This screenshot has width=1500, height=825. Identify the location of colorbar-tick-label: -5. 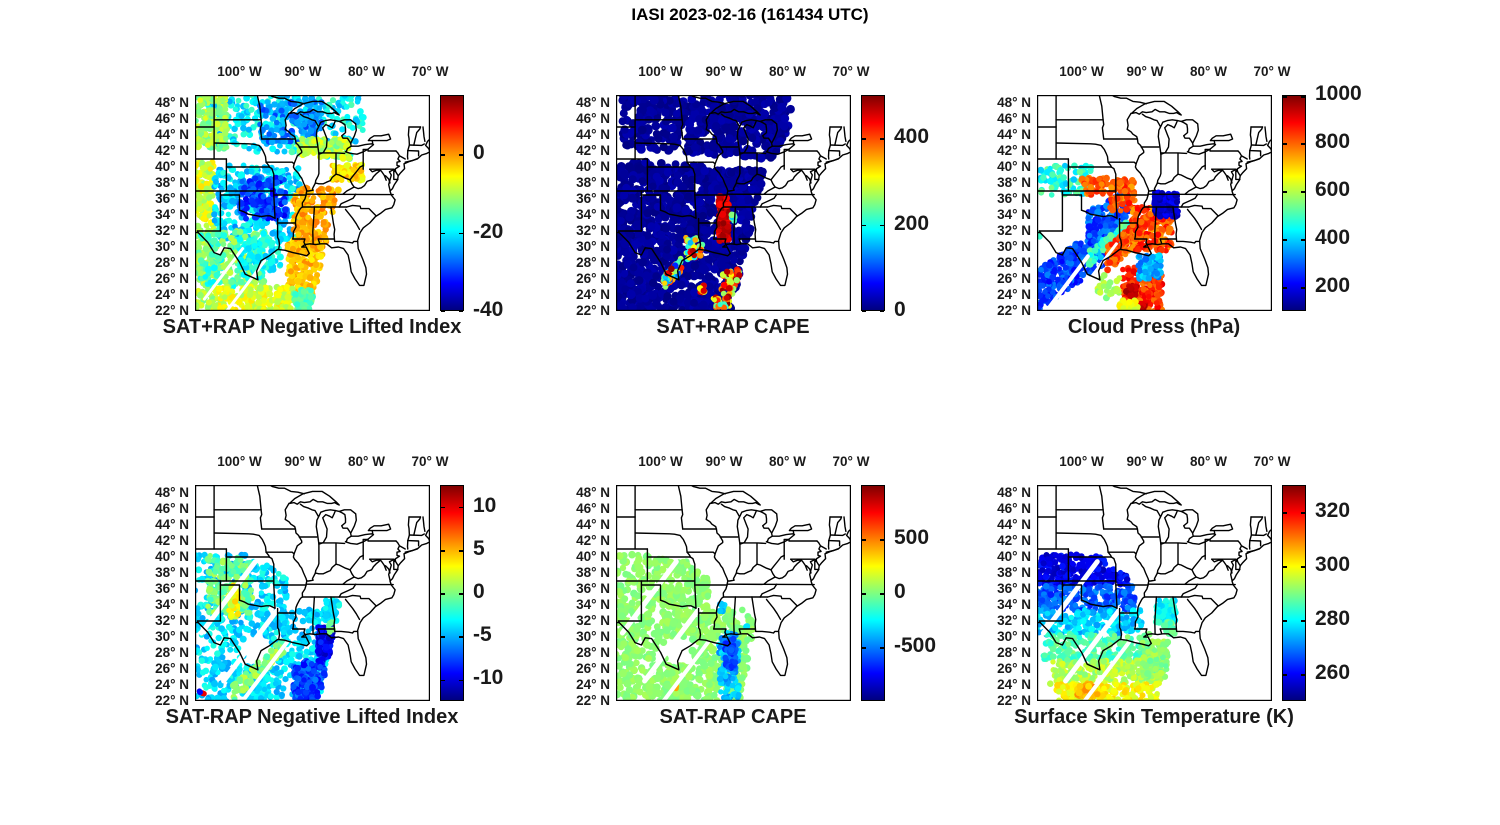
(482, 635).